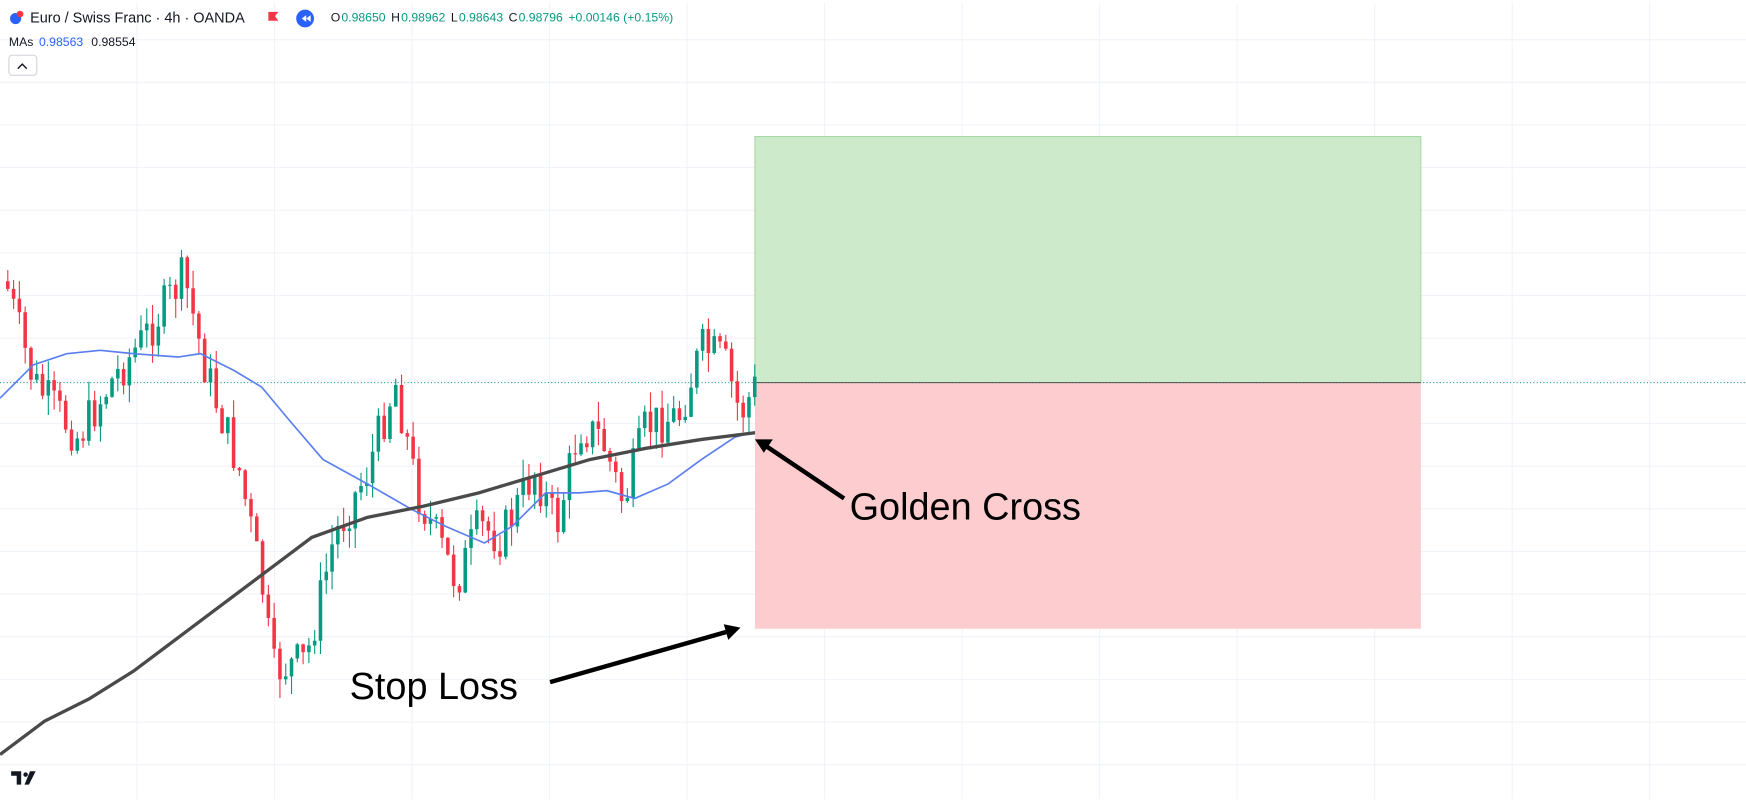  What do you see at coordinates (20, 14) in the screenshot?
I see `symbol-icon` at bounding box center [20, 14].